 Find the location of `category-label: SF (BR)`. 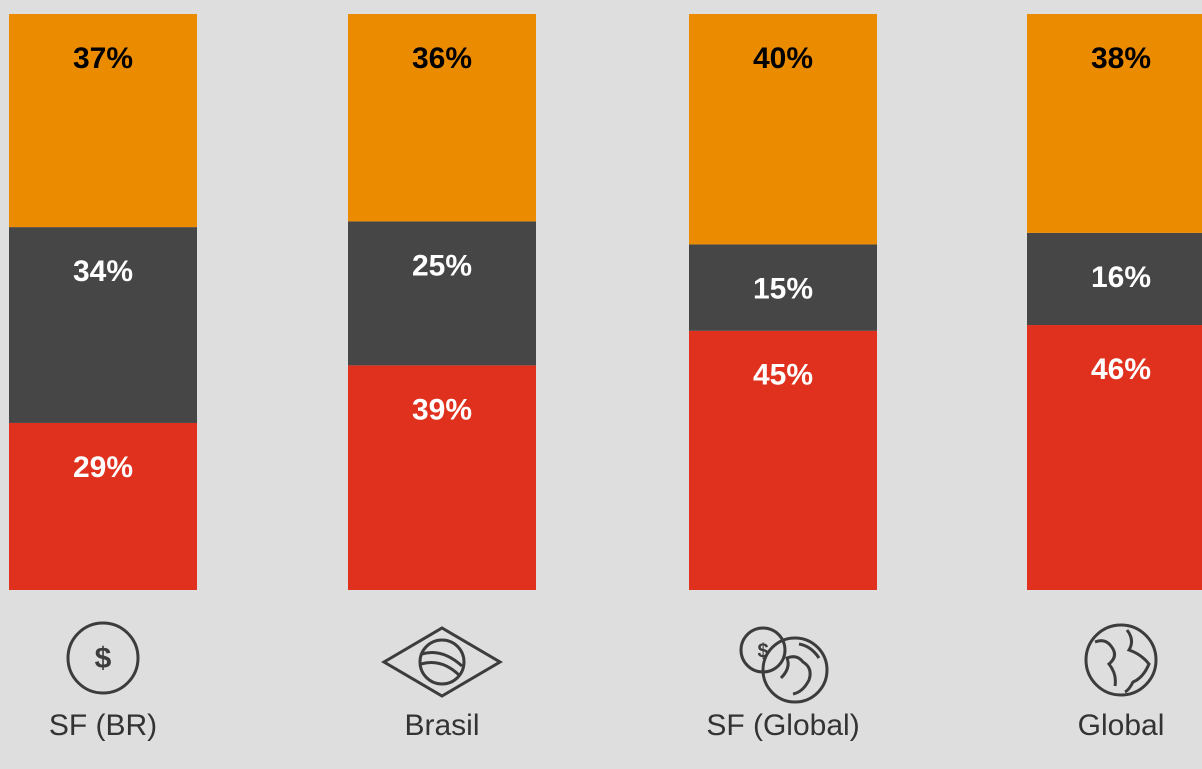

category-label: SF (BR) is located at coordinates (103, 725).